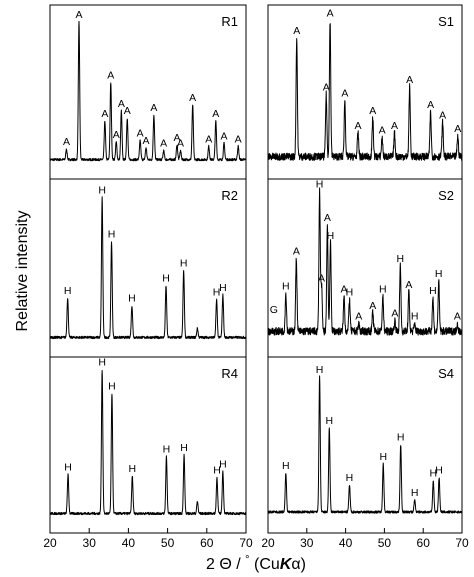 The width and height of the screenshot is (474, 577). What do you see at coordinates (229, 373) in the screenshot?
I see `panel-label-R4: R4` at bounding box center [229, 373].